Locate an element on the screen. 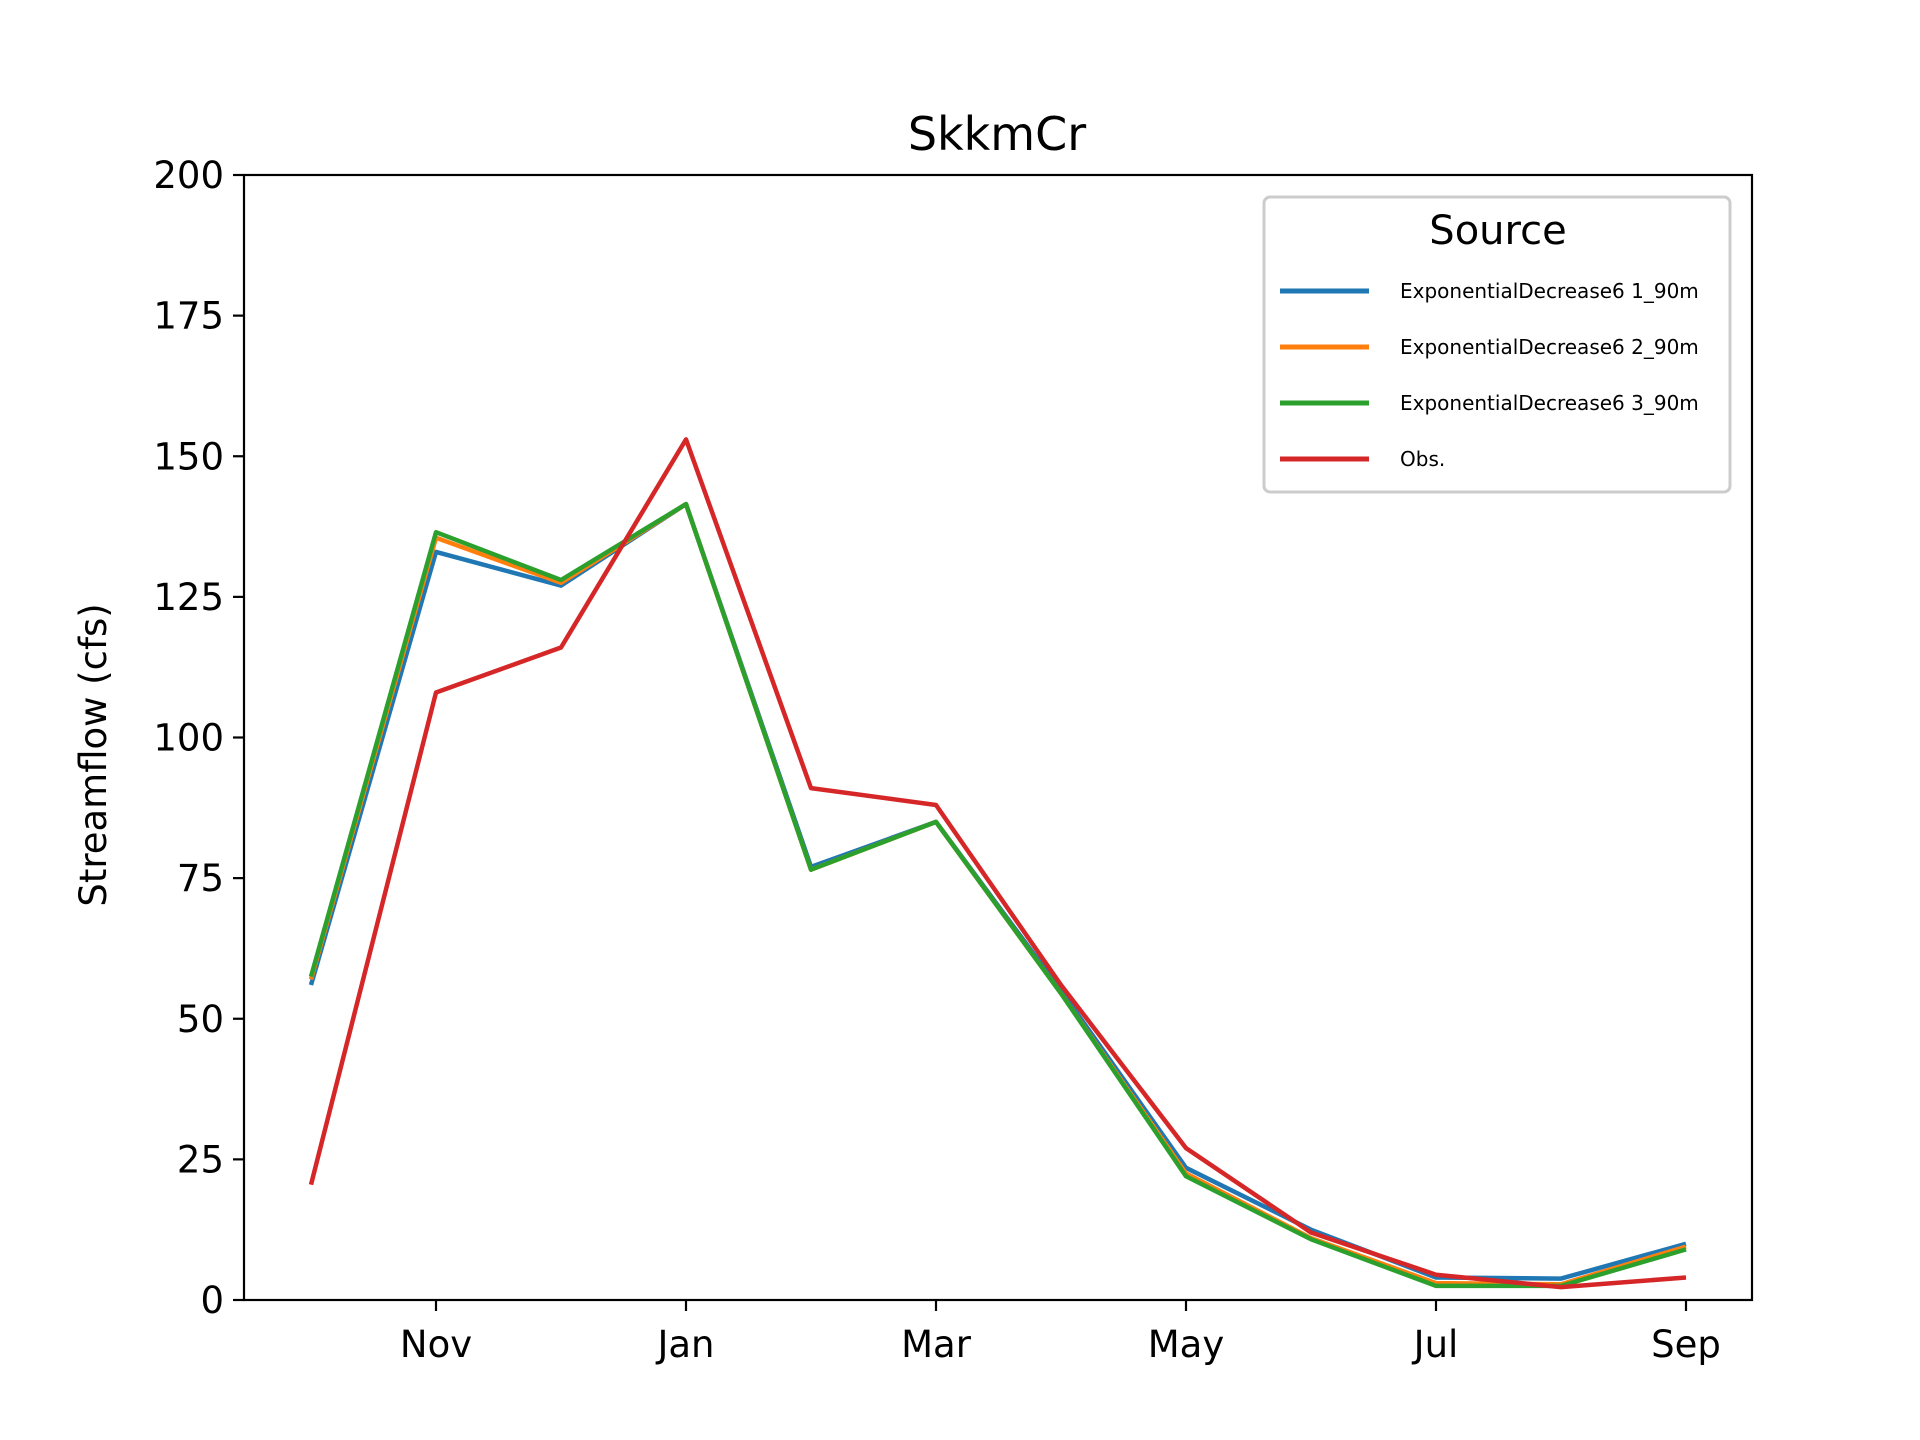 This screenshot has height=1440, width=1920. x-tick-label: Sep is located at coordinates (1686, 1344).